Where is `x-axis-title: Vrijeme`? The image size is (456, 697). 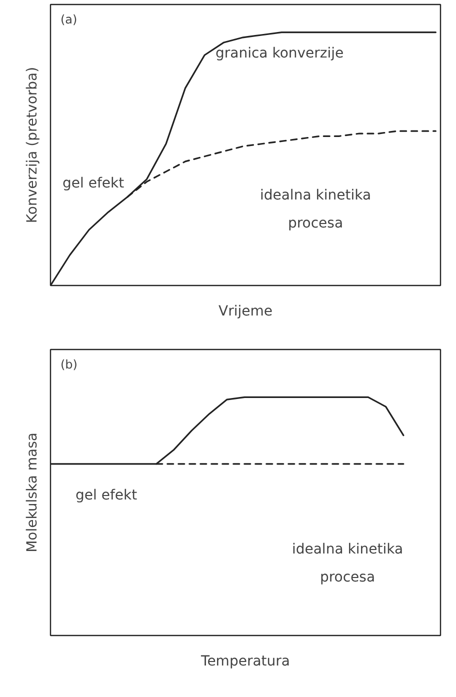
x-axis-title: Vrijeme is located at coordinates (245, 312).